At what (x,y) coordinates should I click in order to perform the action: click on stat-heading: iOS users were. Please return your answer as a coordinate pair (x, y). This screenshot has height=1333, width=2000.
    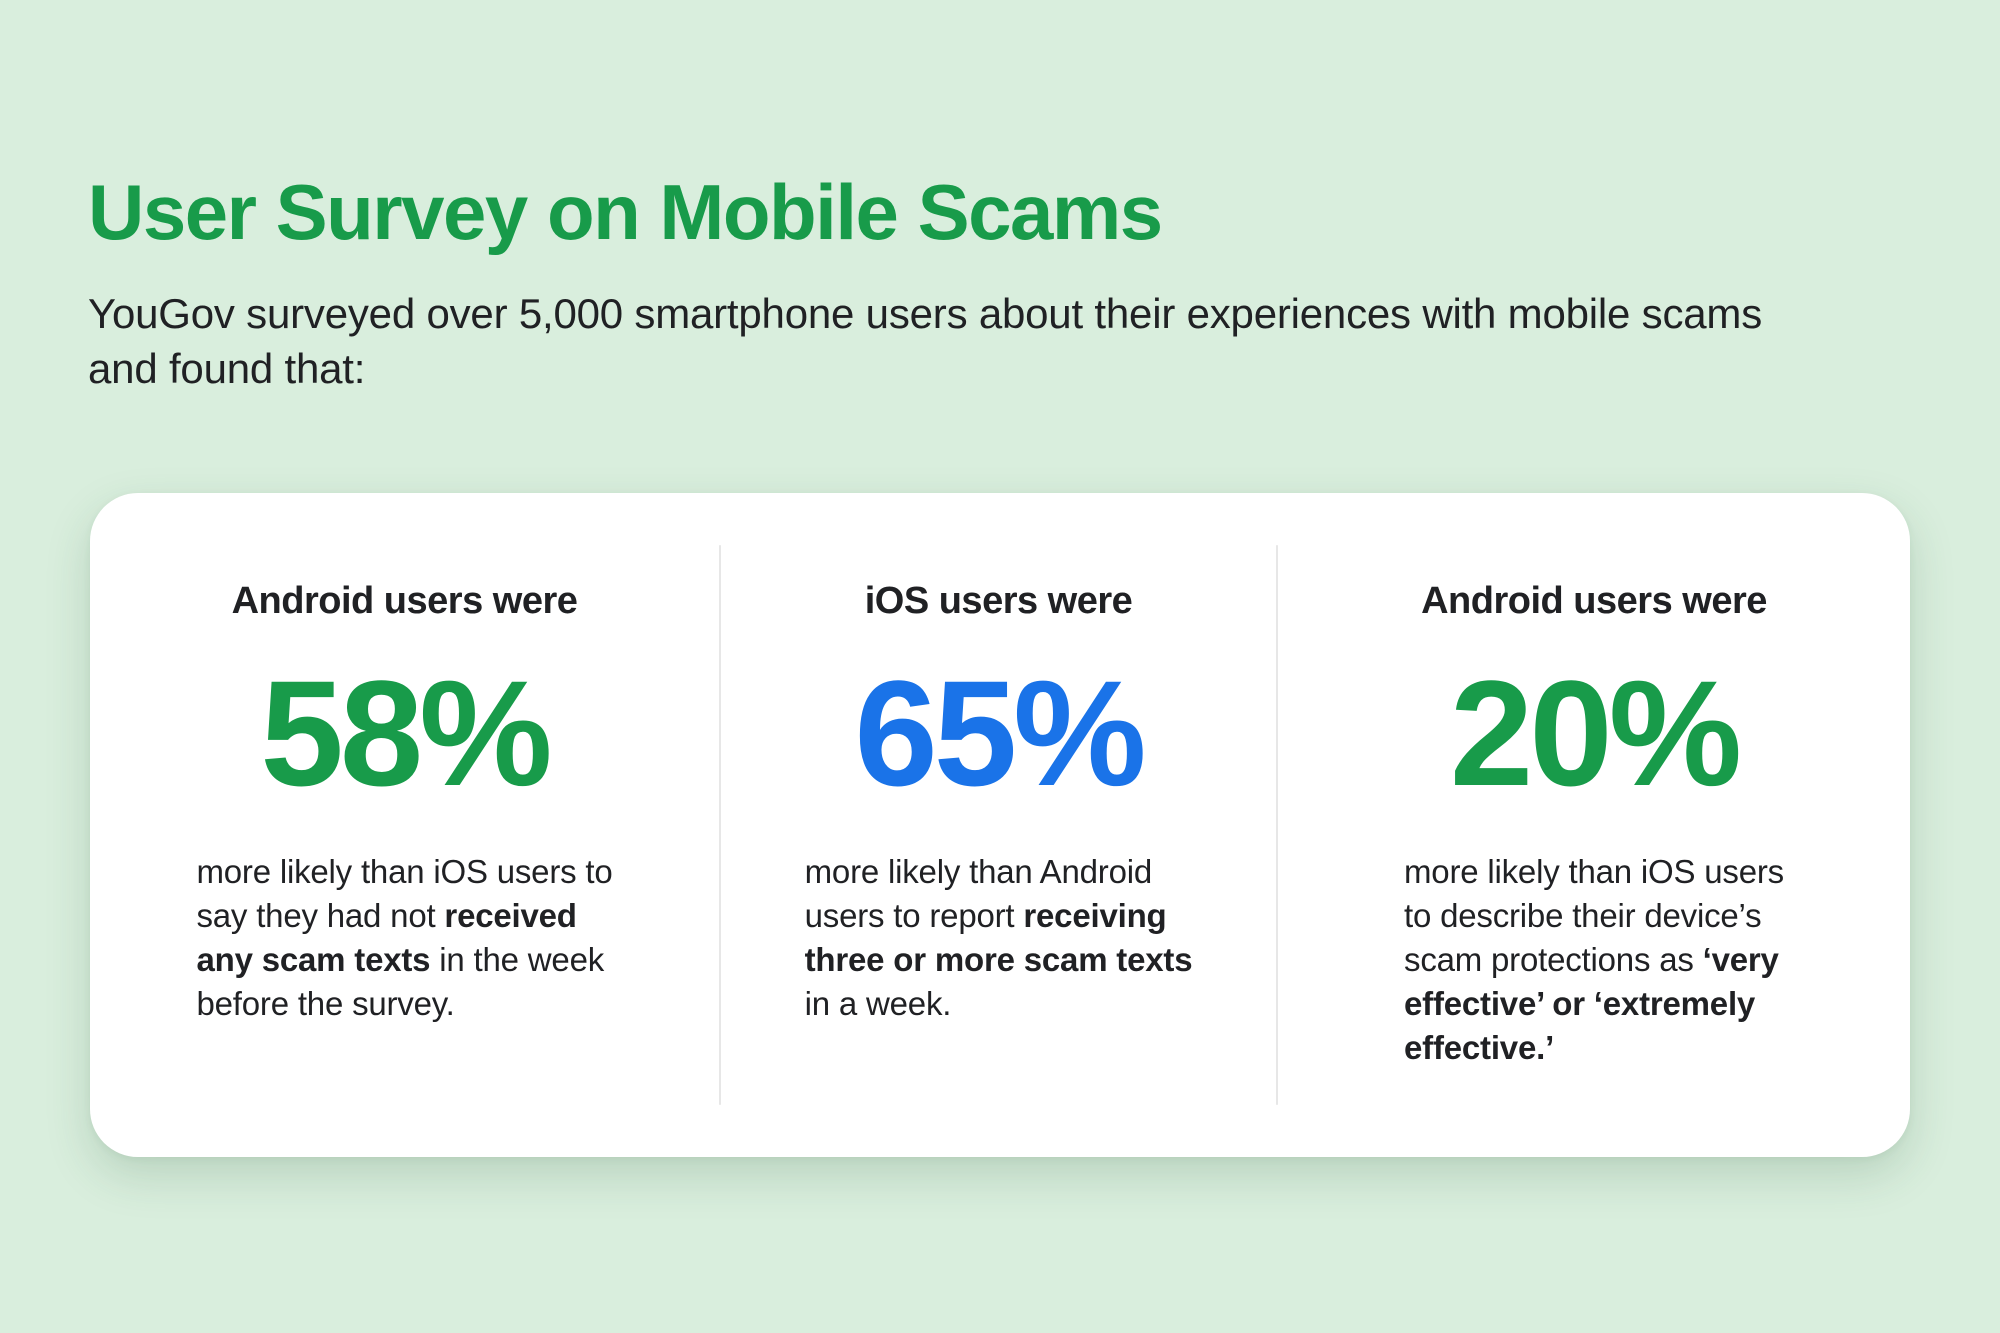
    Looking at the image, I should click on (998, 601).